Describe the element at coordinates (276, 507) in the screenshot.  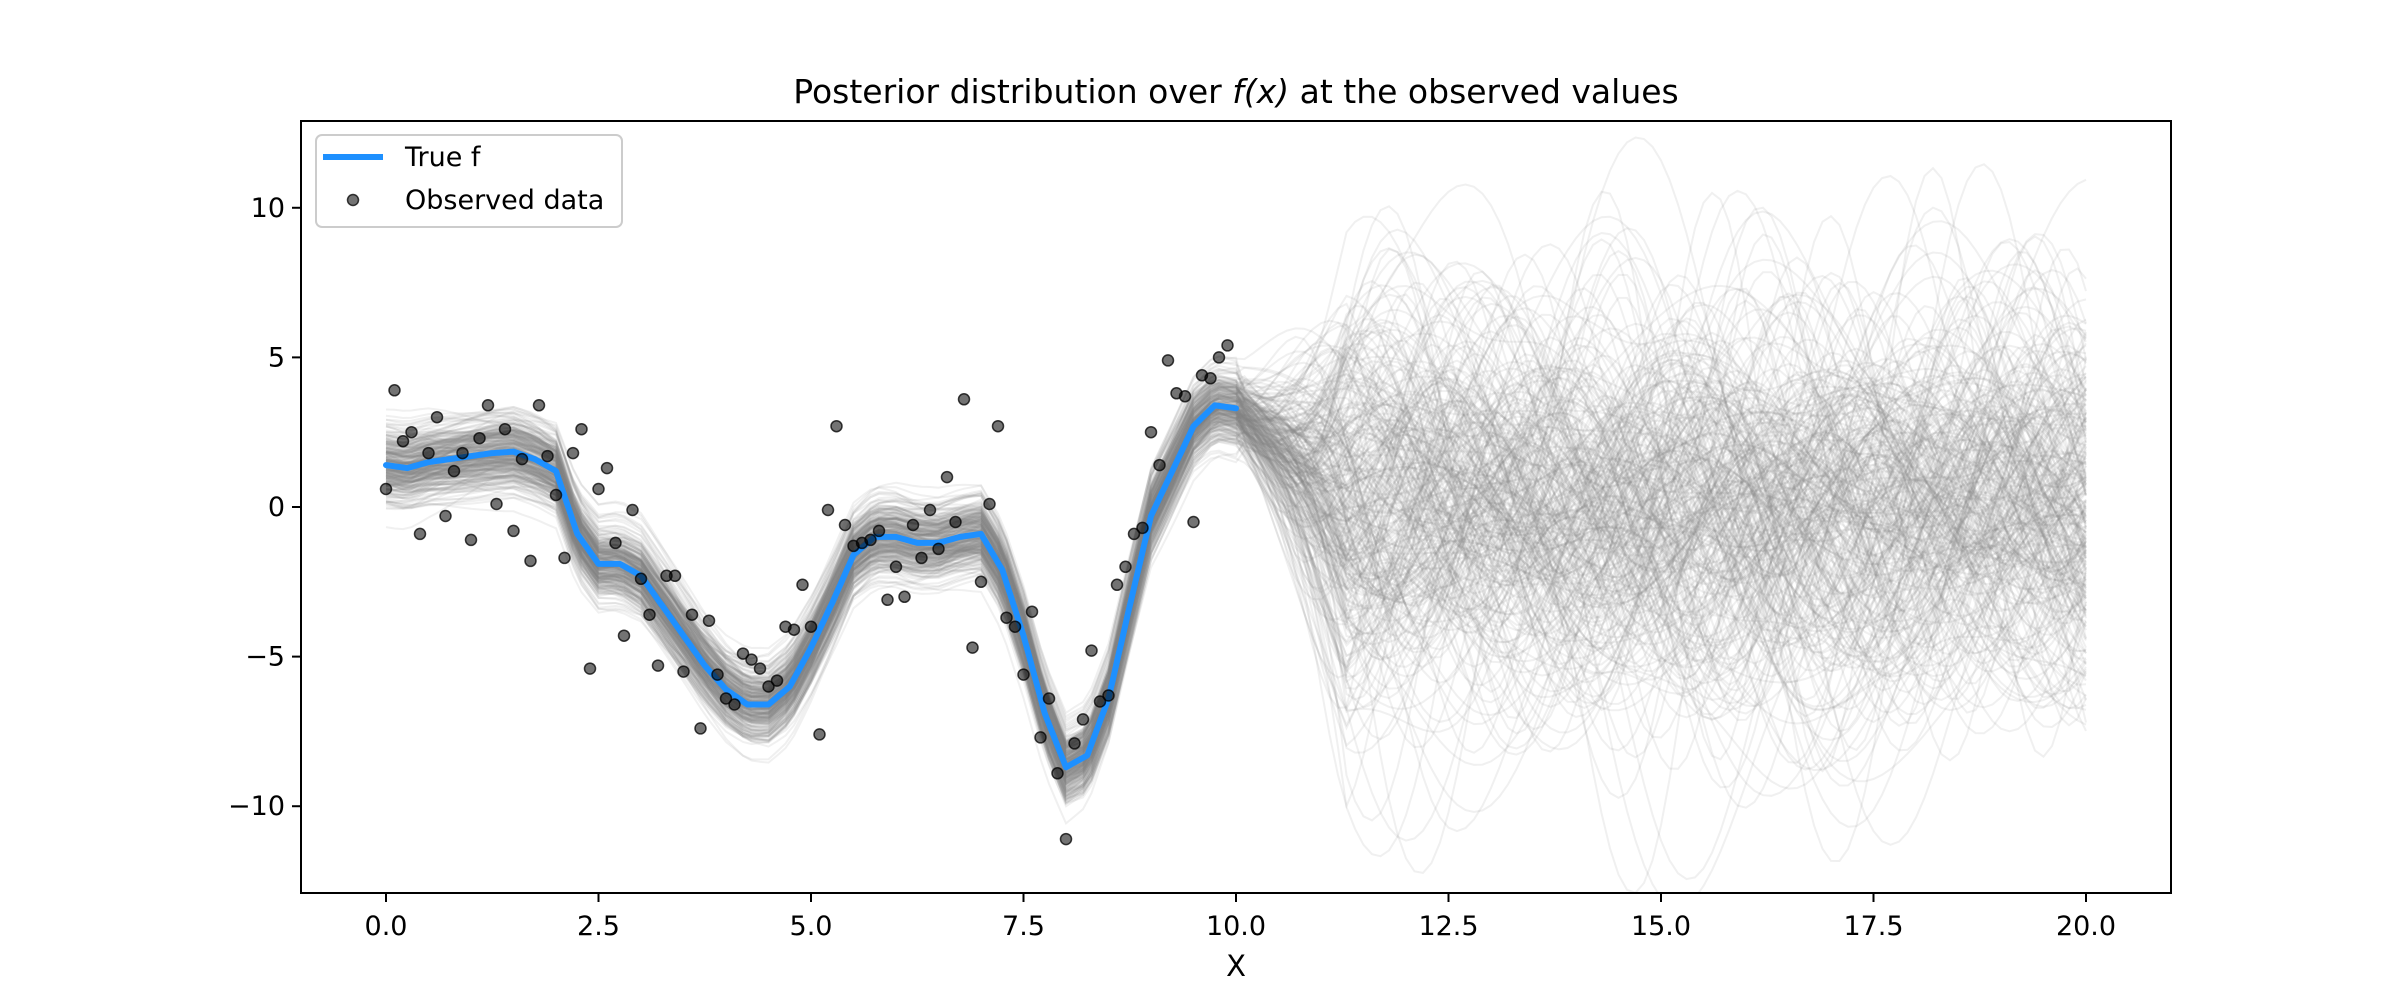
I see `y-tick-label: 0` at that location.